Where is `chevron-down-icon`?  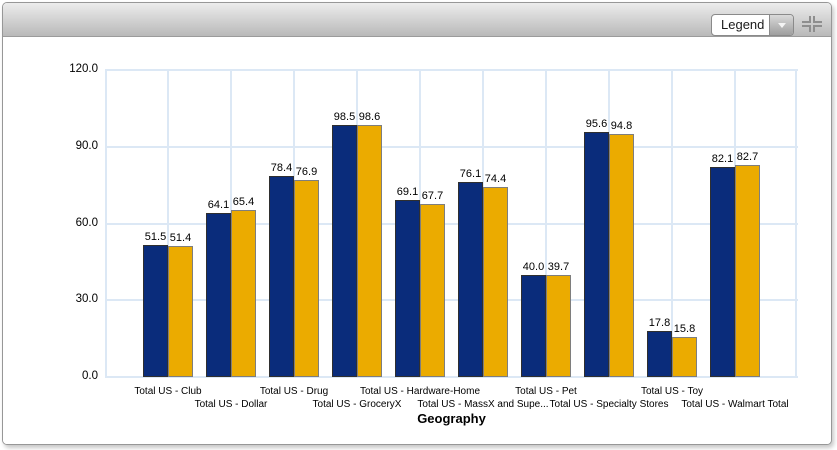
chevron-down-icon is located at coordinates (781, 25).